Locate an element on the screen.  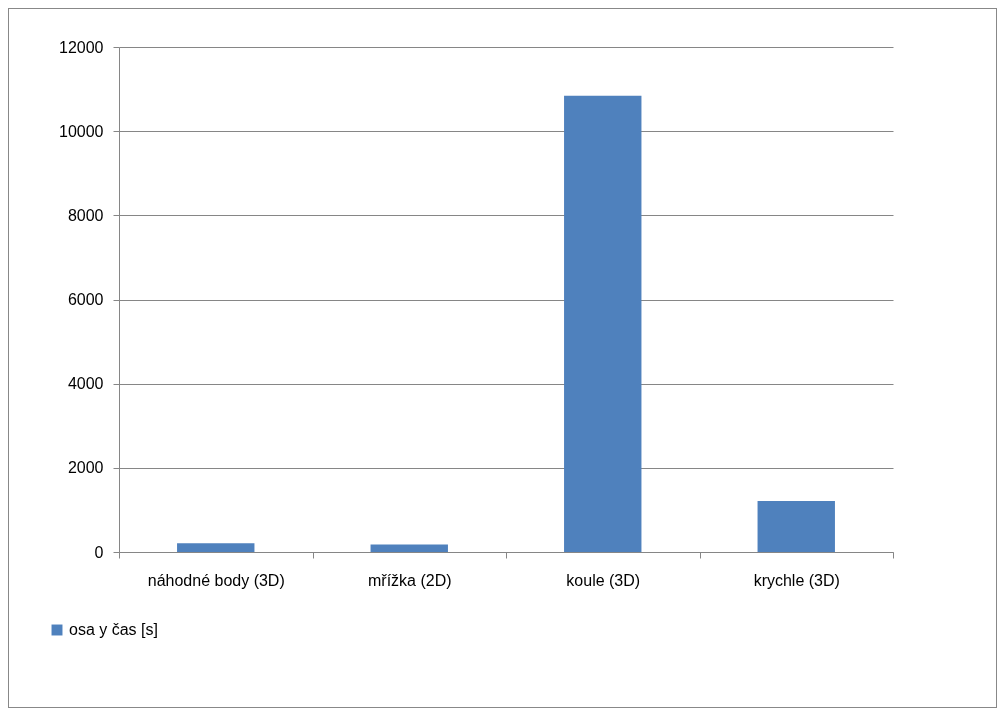
y-tick-label: 10000 is located at coordinates (81, 131).